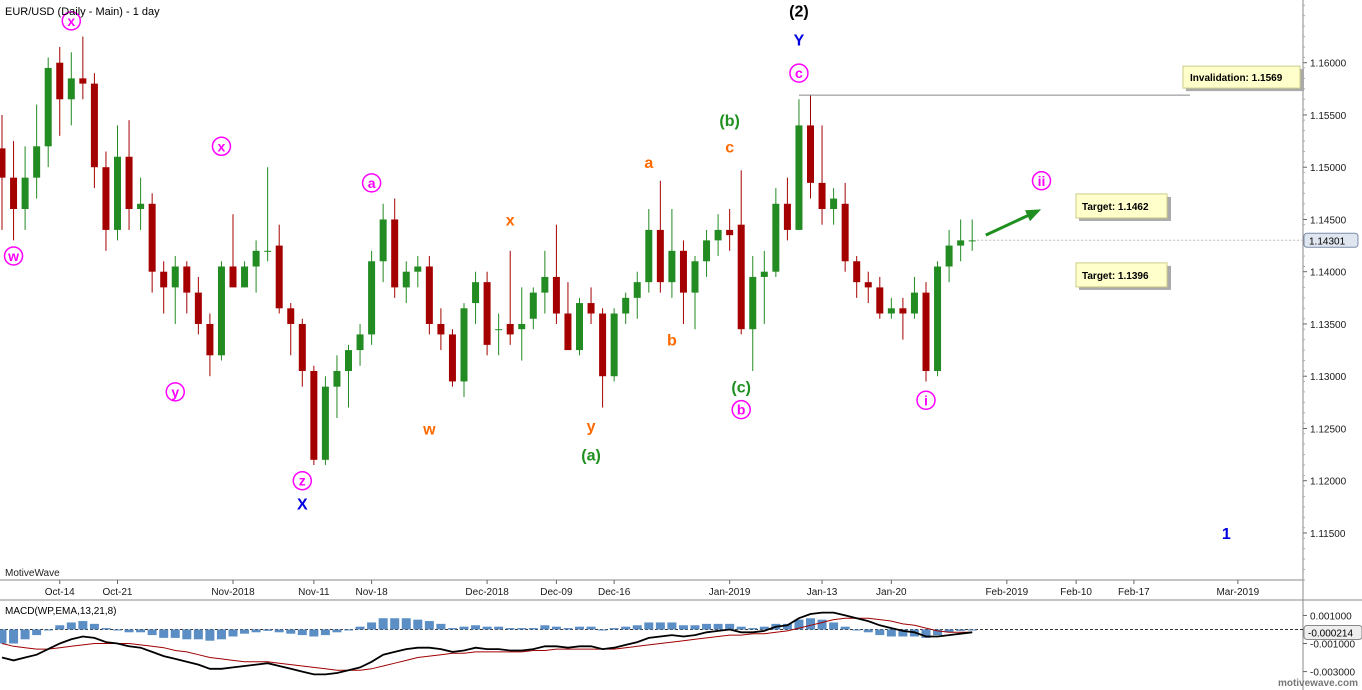 Image resolution: width=1362 pixels, height=690 pixels. I want to click on price-tick-label: 1.12000, so click(1328, 482).